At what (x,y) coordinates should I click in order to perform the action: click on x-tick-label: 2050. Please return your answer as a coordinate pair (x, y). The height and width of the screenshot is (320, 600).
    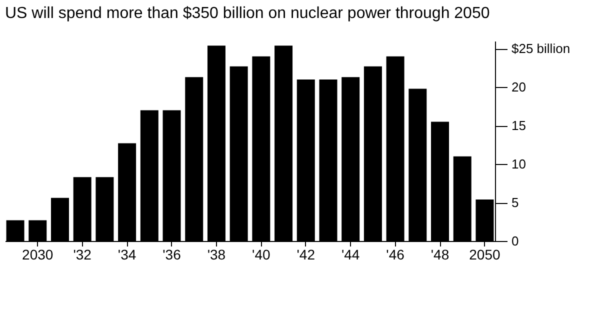
    Looking at the image, I should click on (484, 254).